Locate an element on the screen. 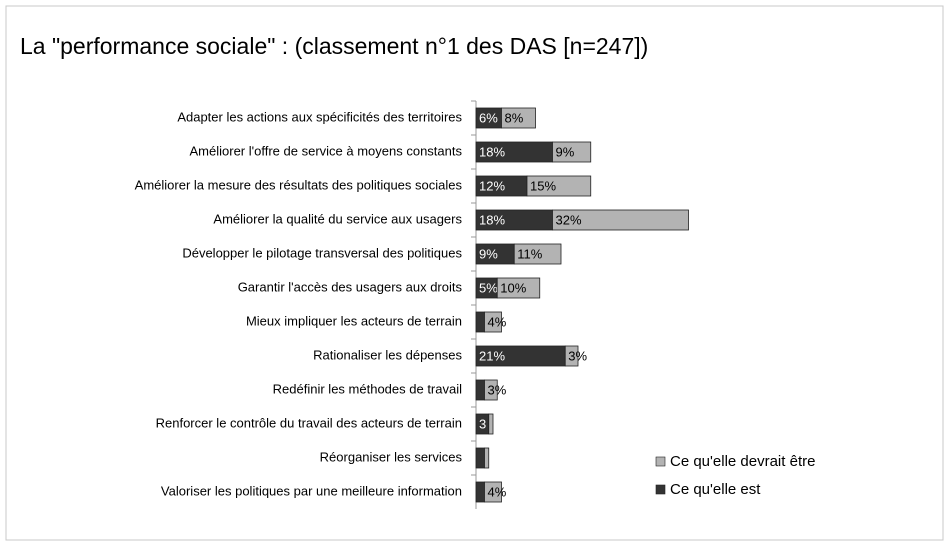  category-label: Redéfinir les méthodes de travail is located at coordinates (367, 388).